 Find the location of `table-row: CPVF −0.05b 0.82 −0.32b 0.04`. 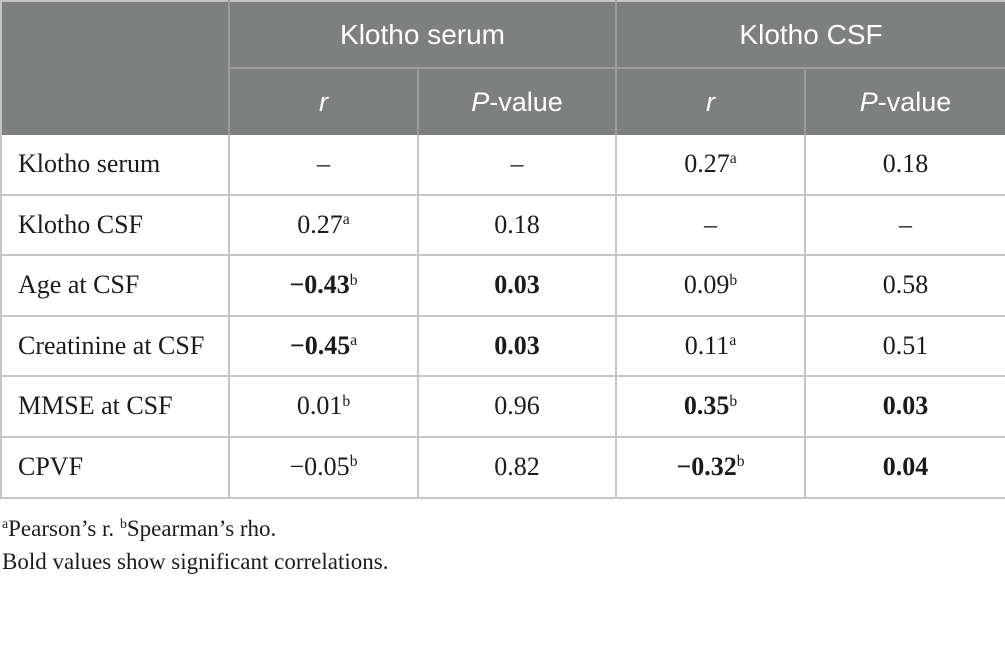

table-row: CPVF −0.05b 0.82 −0.32b 0.04 is located at coordinates (502, 467).